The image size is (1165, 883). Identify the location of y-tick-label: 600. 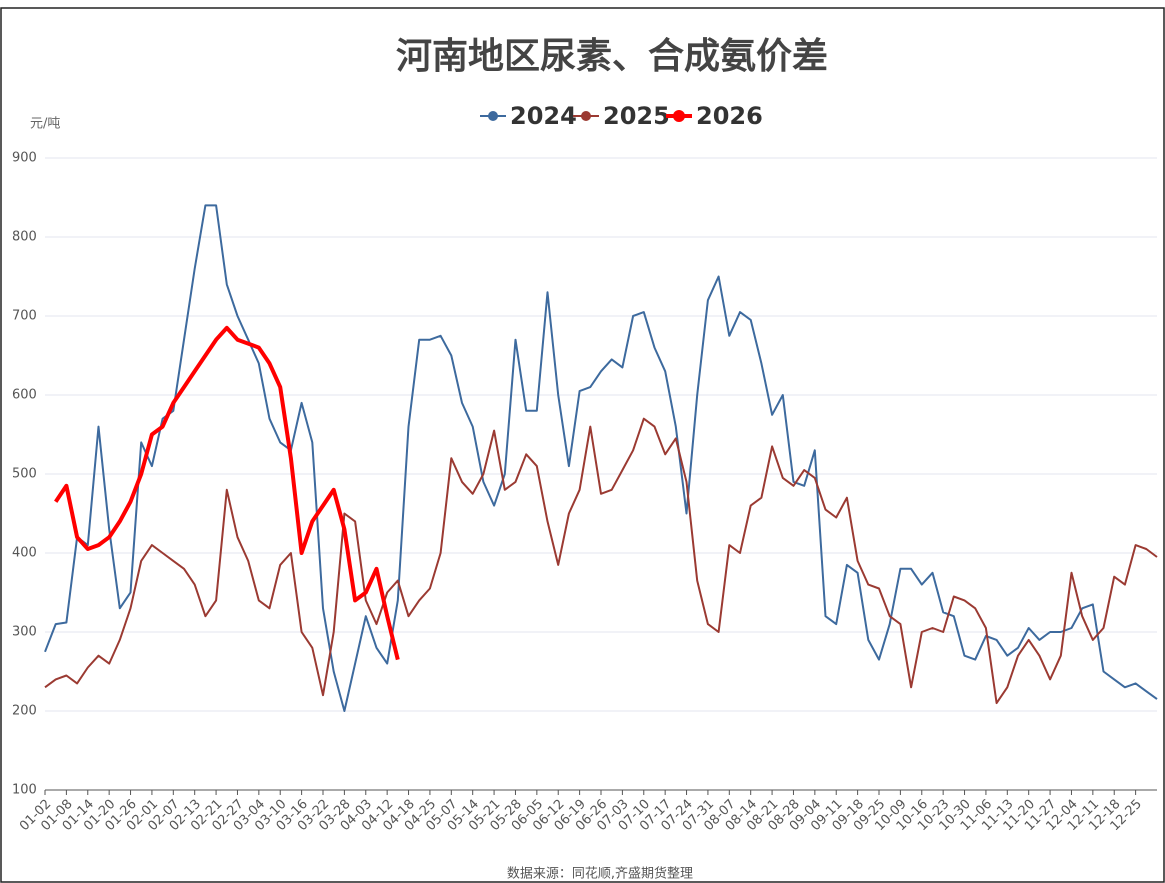
(24, 395).